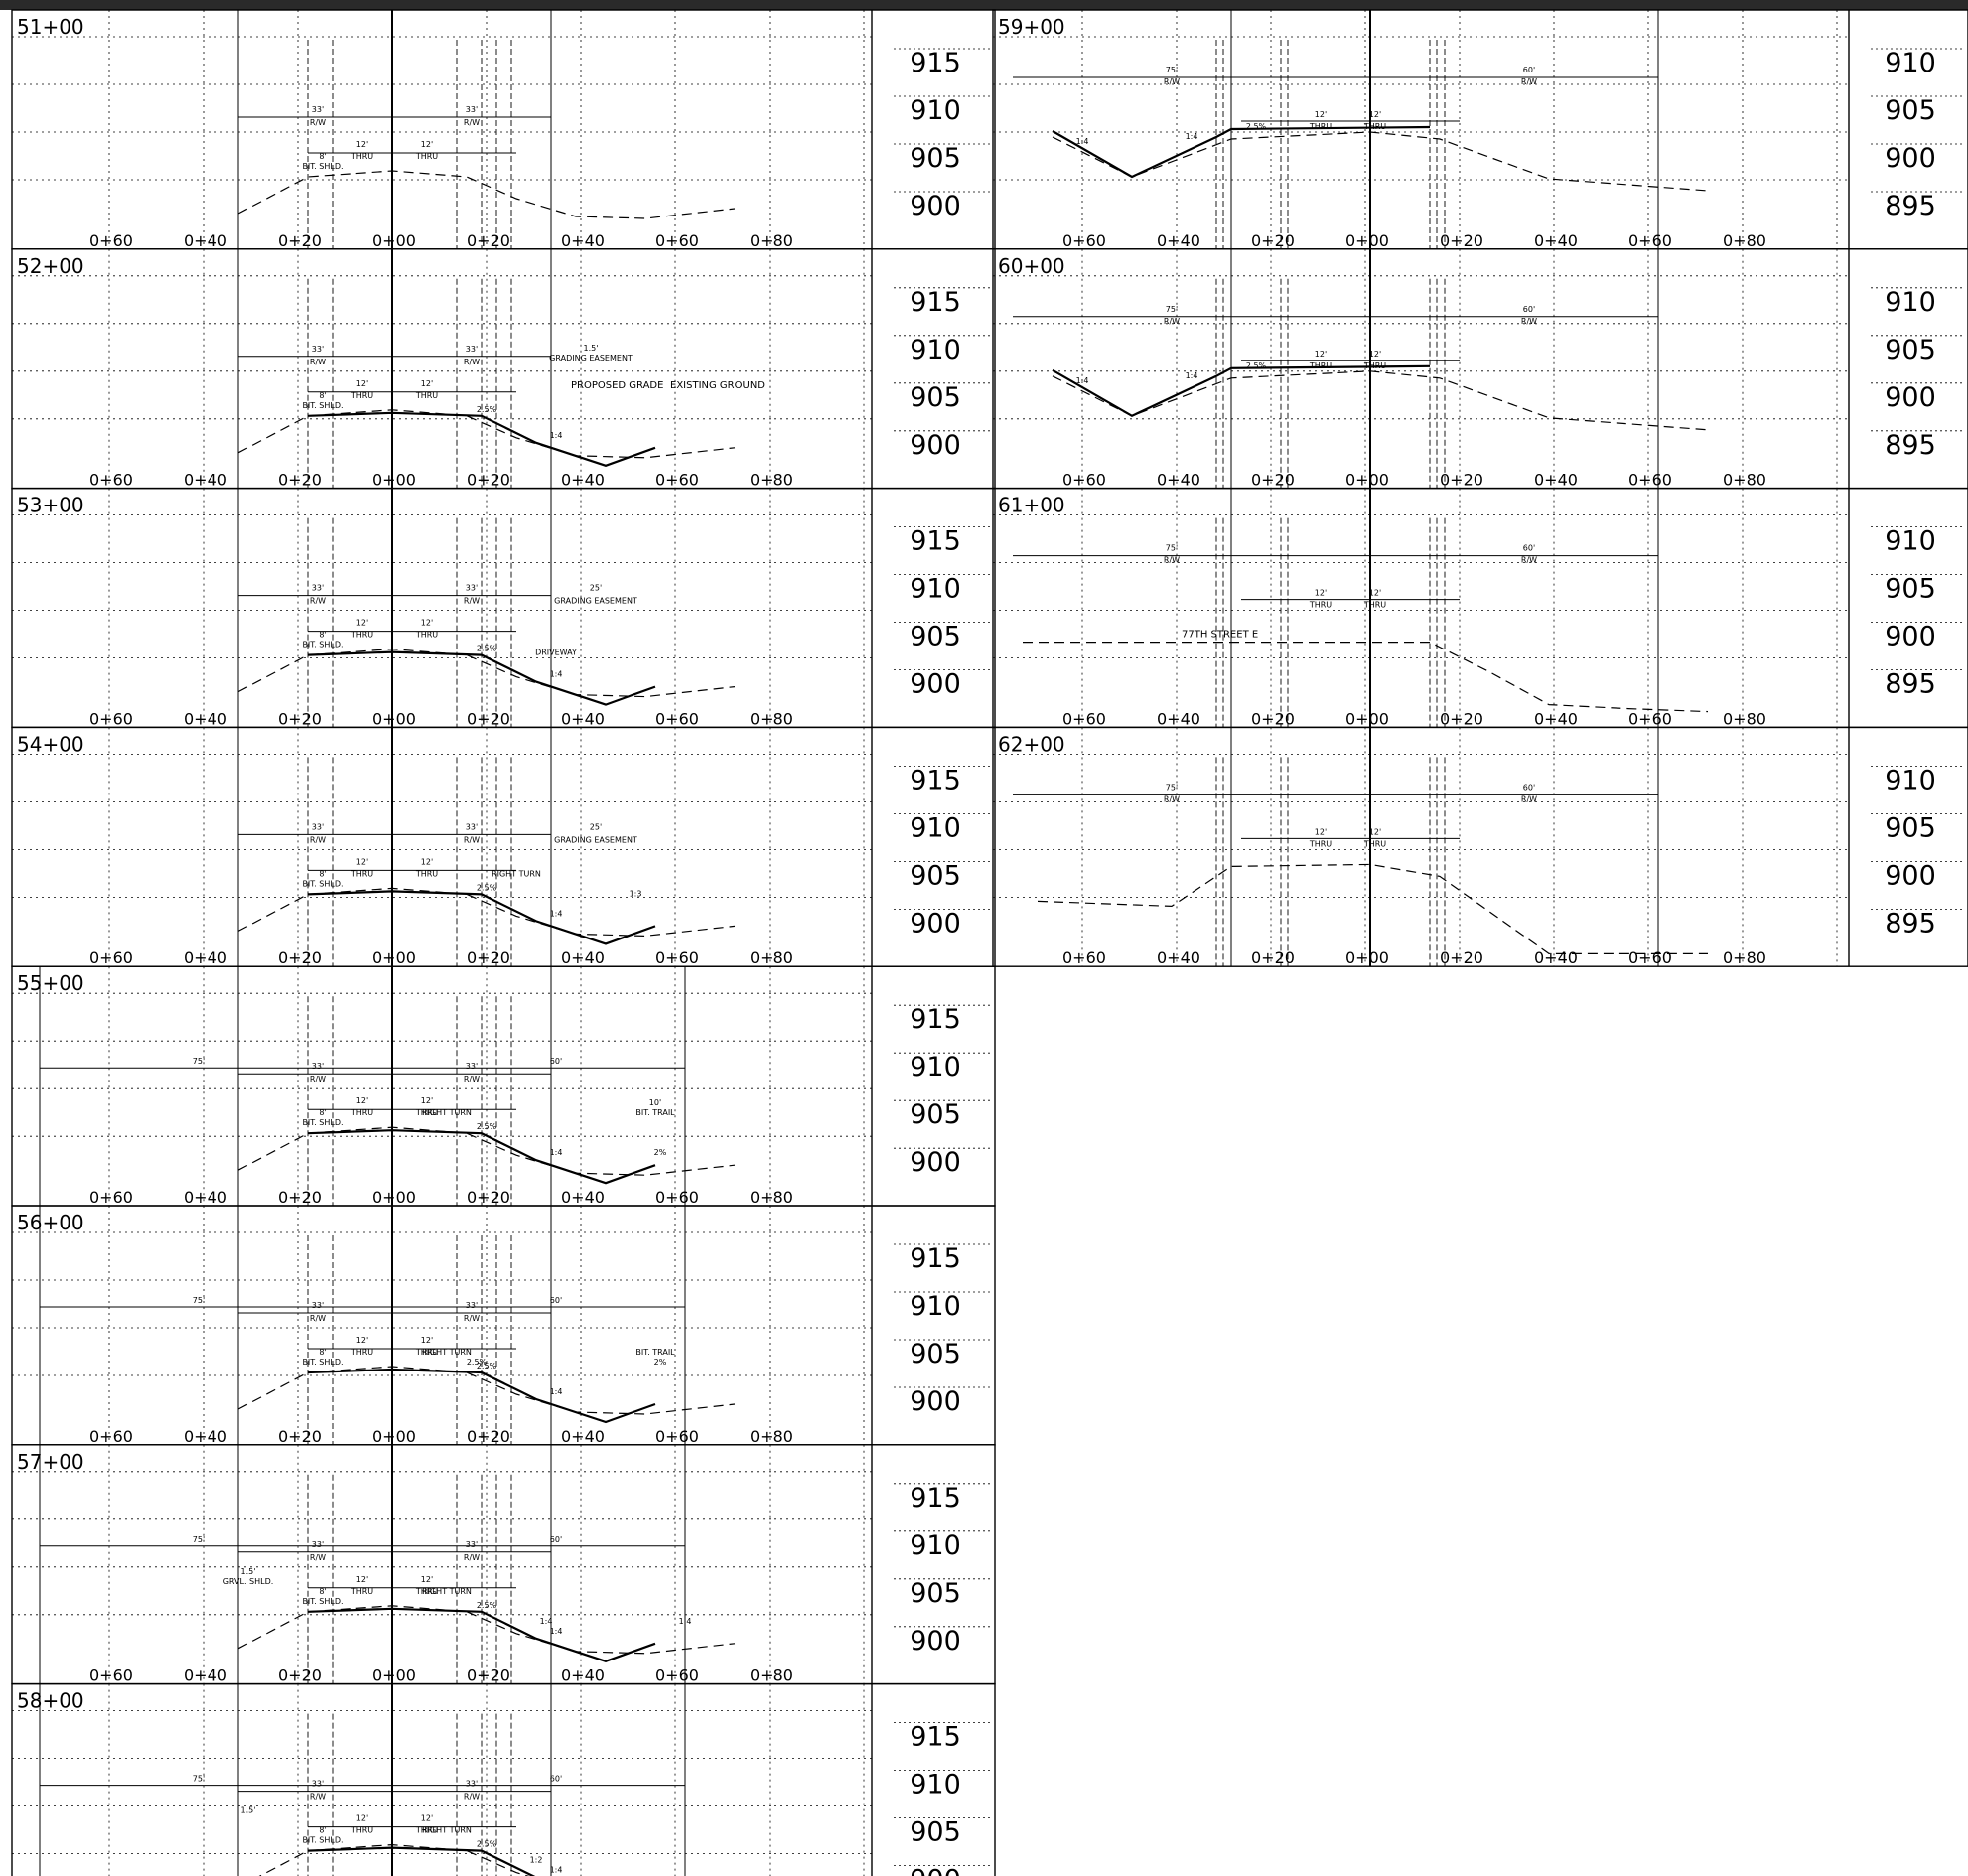  Describe the element at coordinates (1031, 744) in the screenshot. I see `station-label: 62+00` at that location.